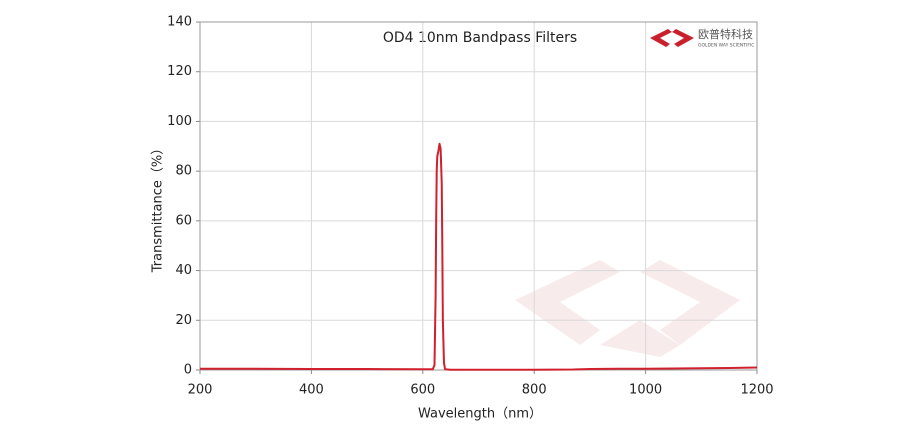  What do you see at coordinates (179, 71) in the screenshot?
I see `y-tick-label: 120` at bounding box center [179, 71].